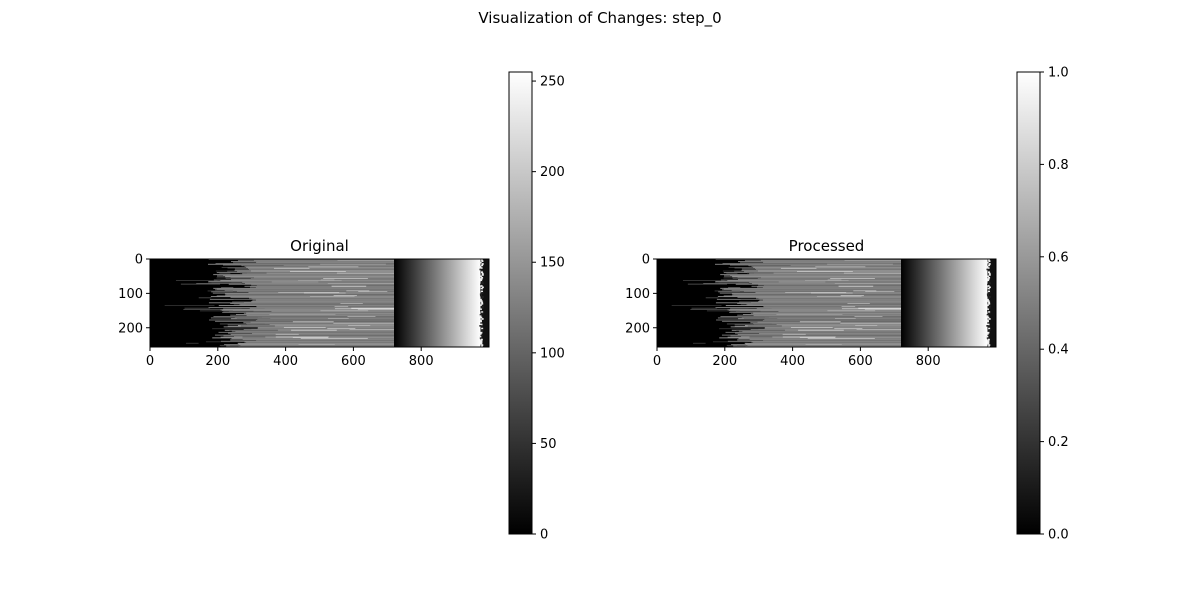 The height and width of the screenshot is (600, 1200). Describe the element at coordinates (646, 260) in the screenshot. I see `y-tick-label: 0` at that location.